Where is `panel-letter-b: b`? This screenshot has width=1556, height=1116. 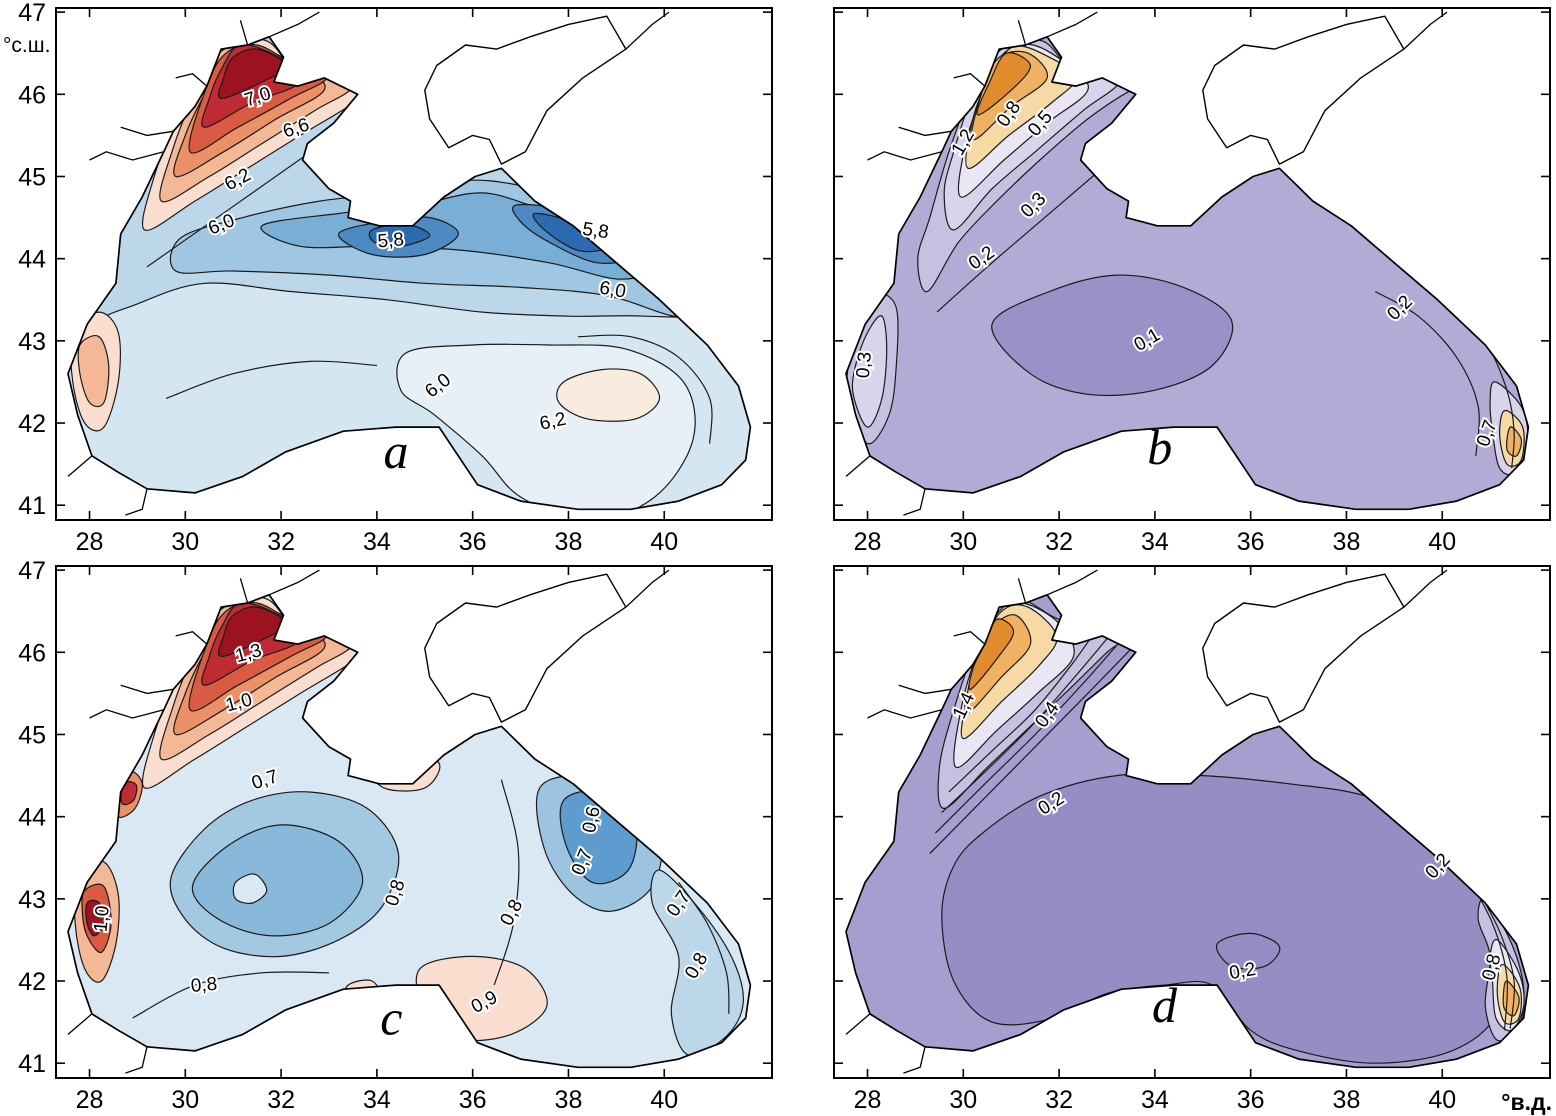 panel-letter-b: b is located at coordinates (1159, 447).